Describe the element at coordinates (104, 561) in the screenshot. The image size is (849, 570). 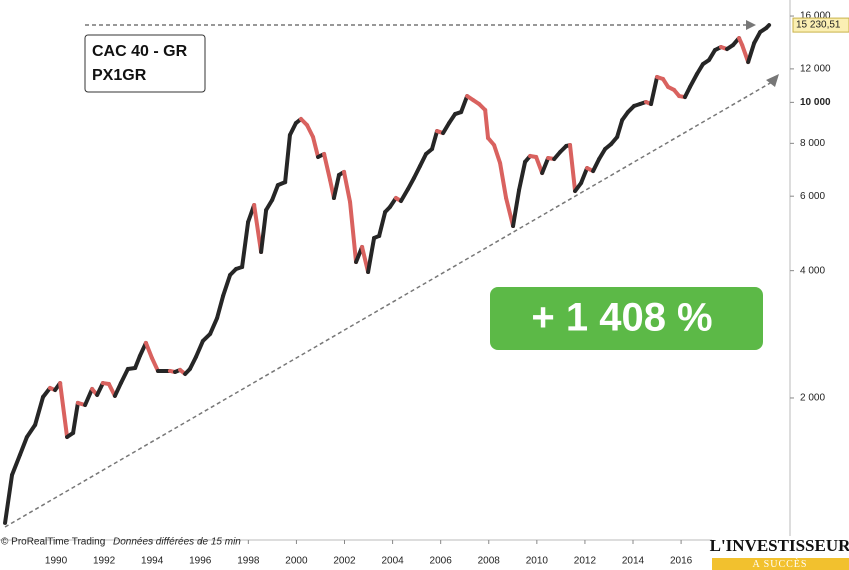
I see `x-tick-label: 1992` at that location.